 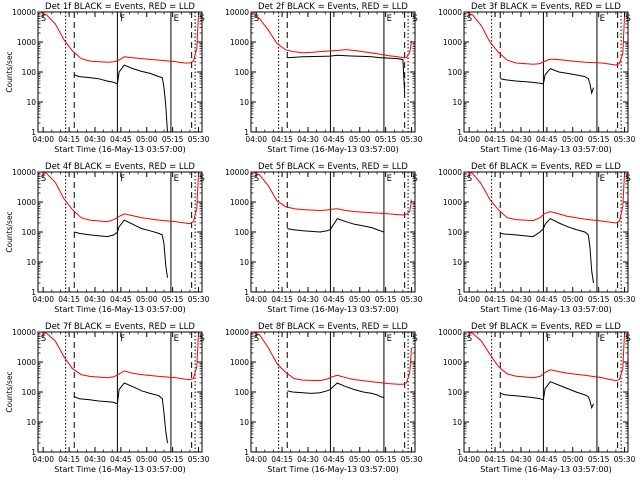 I want to click on chart-title: Det 8f BLACK = Events, RED = LLD, so click(x=333, y=327).